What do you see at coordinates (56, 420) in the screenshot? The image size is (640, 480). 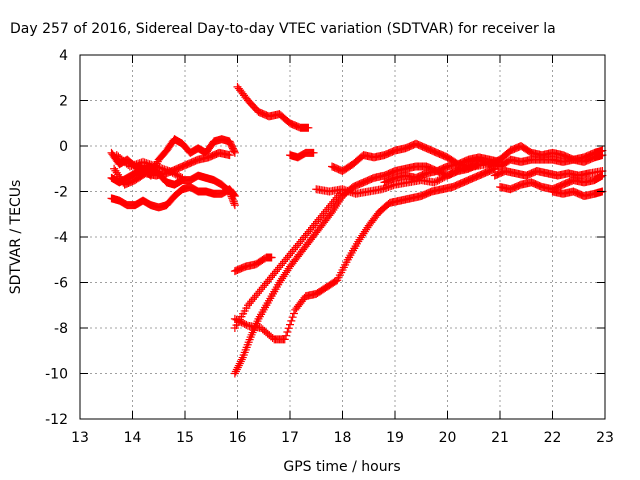 I see `y-tick-label: -12` at bounding box center [56, 420].